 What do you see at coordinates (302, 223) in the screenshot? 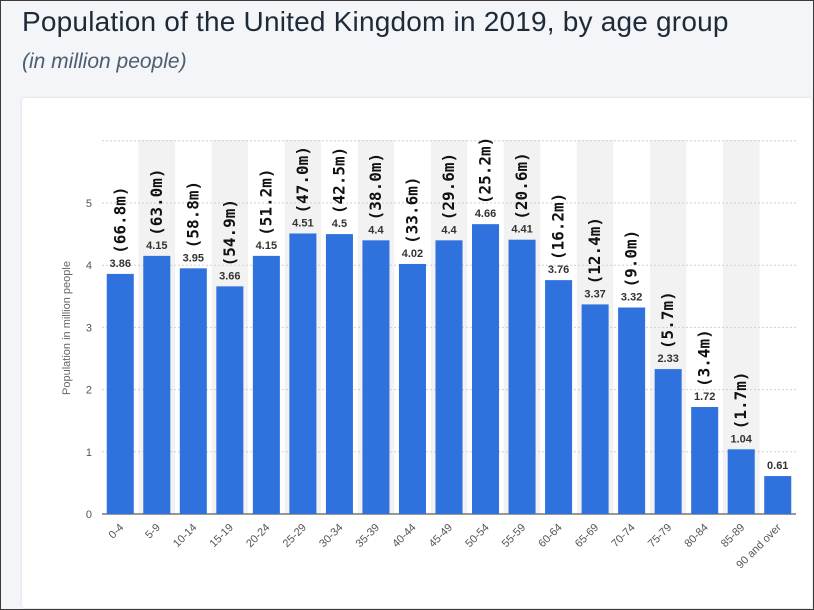
I see `data-label: 4.51` at bounding box center [302, 223].